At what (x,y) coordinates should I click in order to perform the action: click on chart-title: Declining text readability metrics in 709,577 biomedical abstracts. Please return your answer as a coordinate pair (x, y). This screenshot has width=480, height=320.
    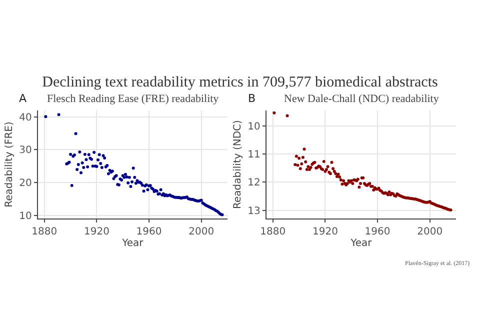
    Looking at the image, I should click on (240, 82).